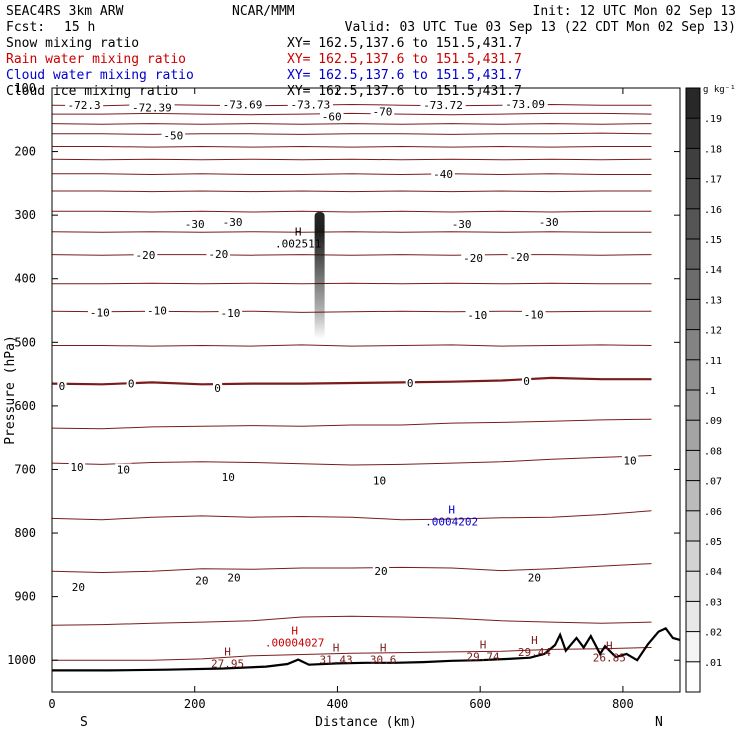  I want to click on x-tick-label: 600, so click(480, 704).